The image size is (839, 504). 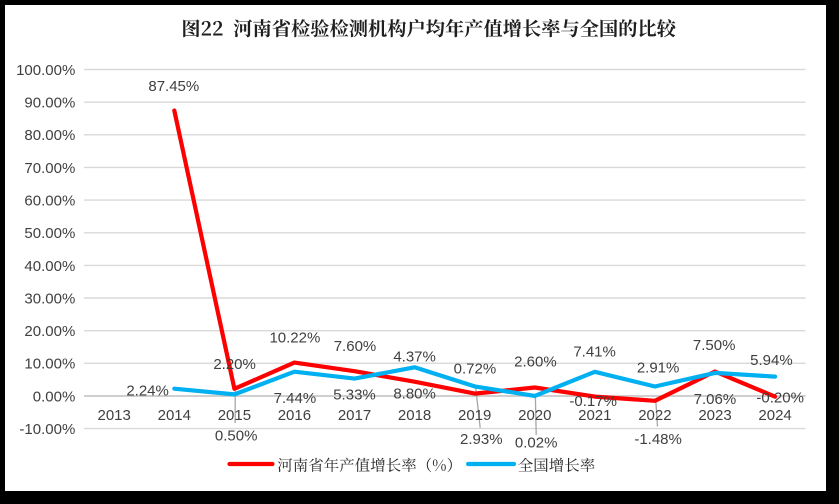 I want to click on svg-text: 5.33%, so click(x=354, y=395).